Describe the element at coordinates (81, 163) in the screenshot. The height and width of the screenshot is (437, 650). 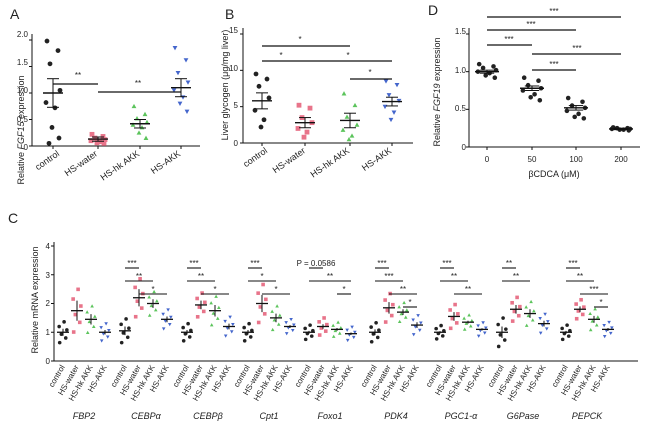
I see `a-xlabel-hs-water: HS-water` at that location.